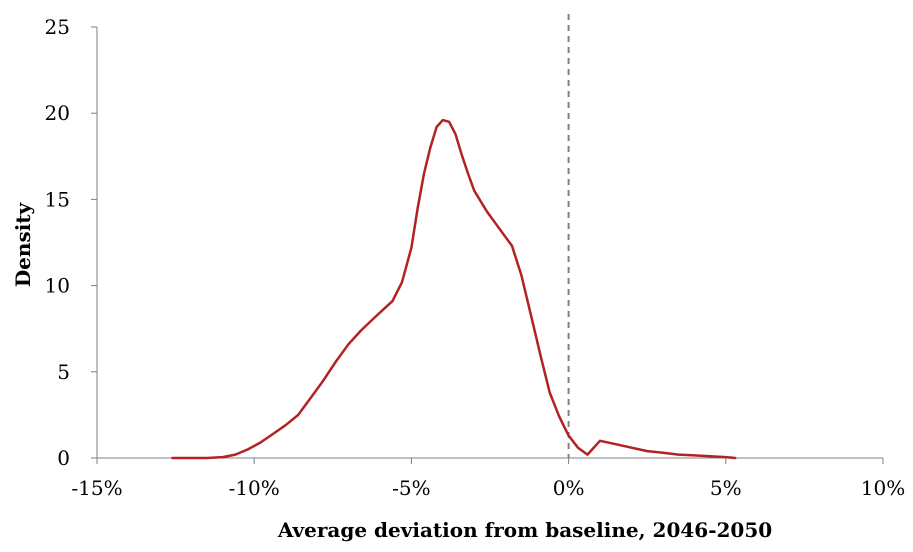  I want to click on x-tick-label: 0%, so click(569, 488).